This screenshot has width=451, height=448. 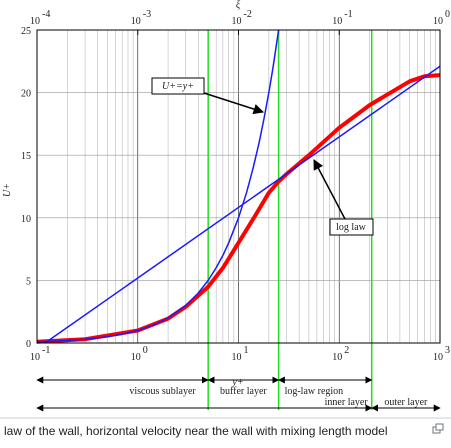 I want to click on x-tick-power: -1, so click(x=46, y=350).